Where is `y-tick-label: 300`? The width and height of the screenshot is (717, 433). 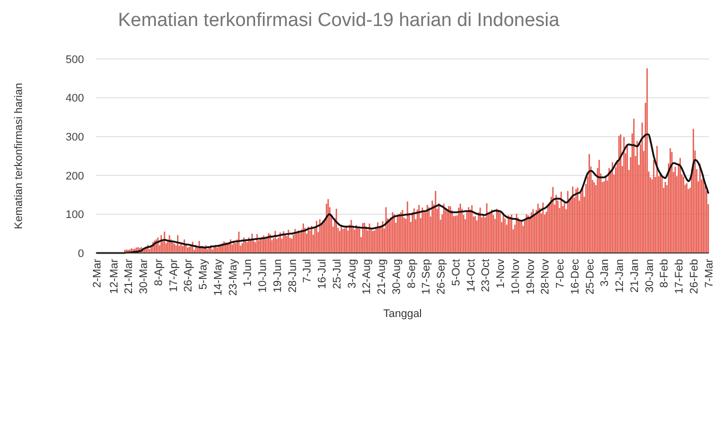
y-tick-label: 300 is located at coordinates (75, 137).